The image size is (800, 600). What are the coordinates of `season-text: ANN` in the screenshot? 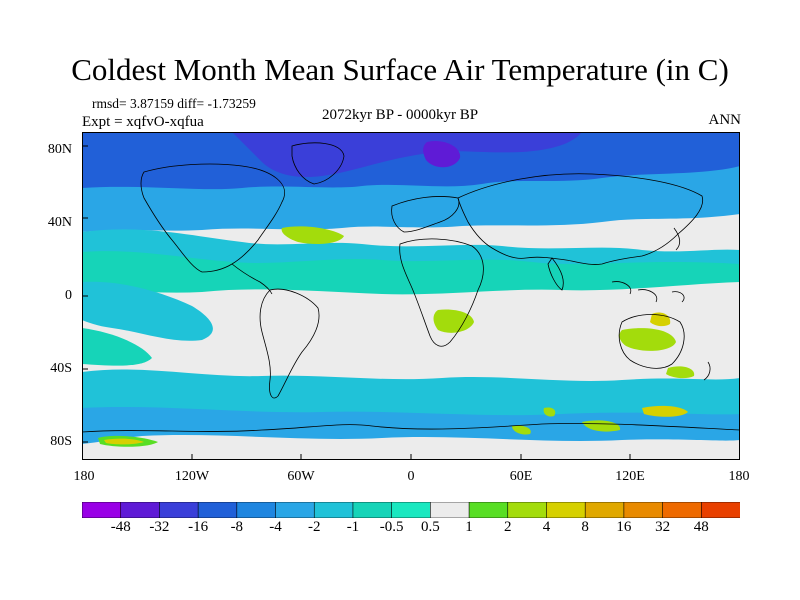 It's located at (725, 120).